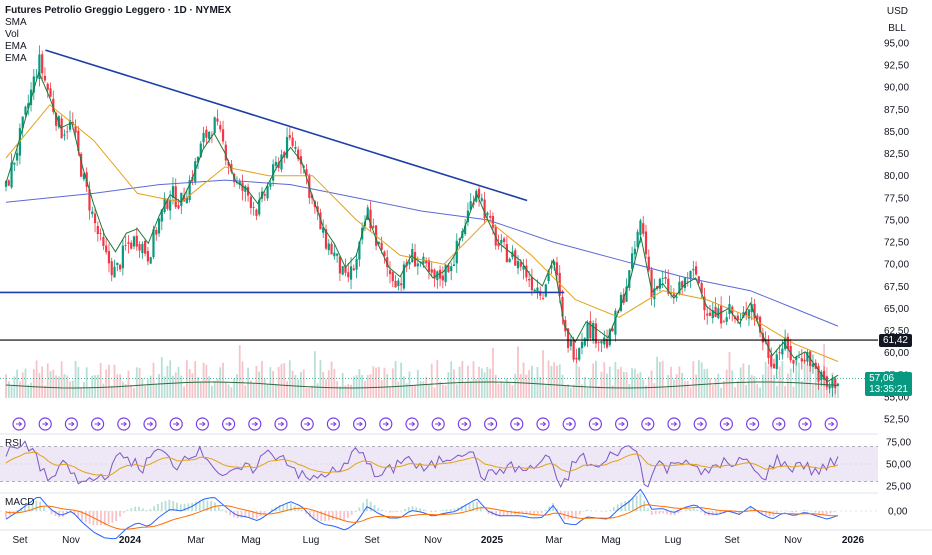 The width and height of the screenshot is (932, 555). What do you see at coordinates (888, 378) in the screenshot?
I see `last-price-value: 57,06` at bounding box center [888, 378].